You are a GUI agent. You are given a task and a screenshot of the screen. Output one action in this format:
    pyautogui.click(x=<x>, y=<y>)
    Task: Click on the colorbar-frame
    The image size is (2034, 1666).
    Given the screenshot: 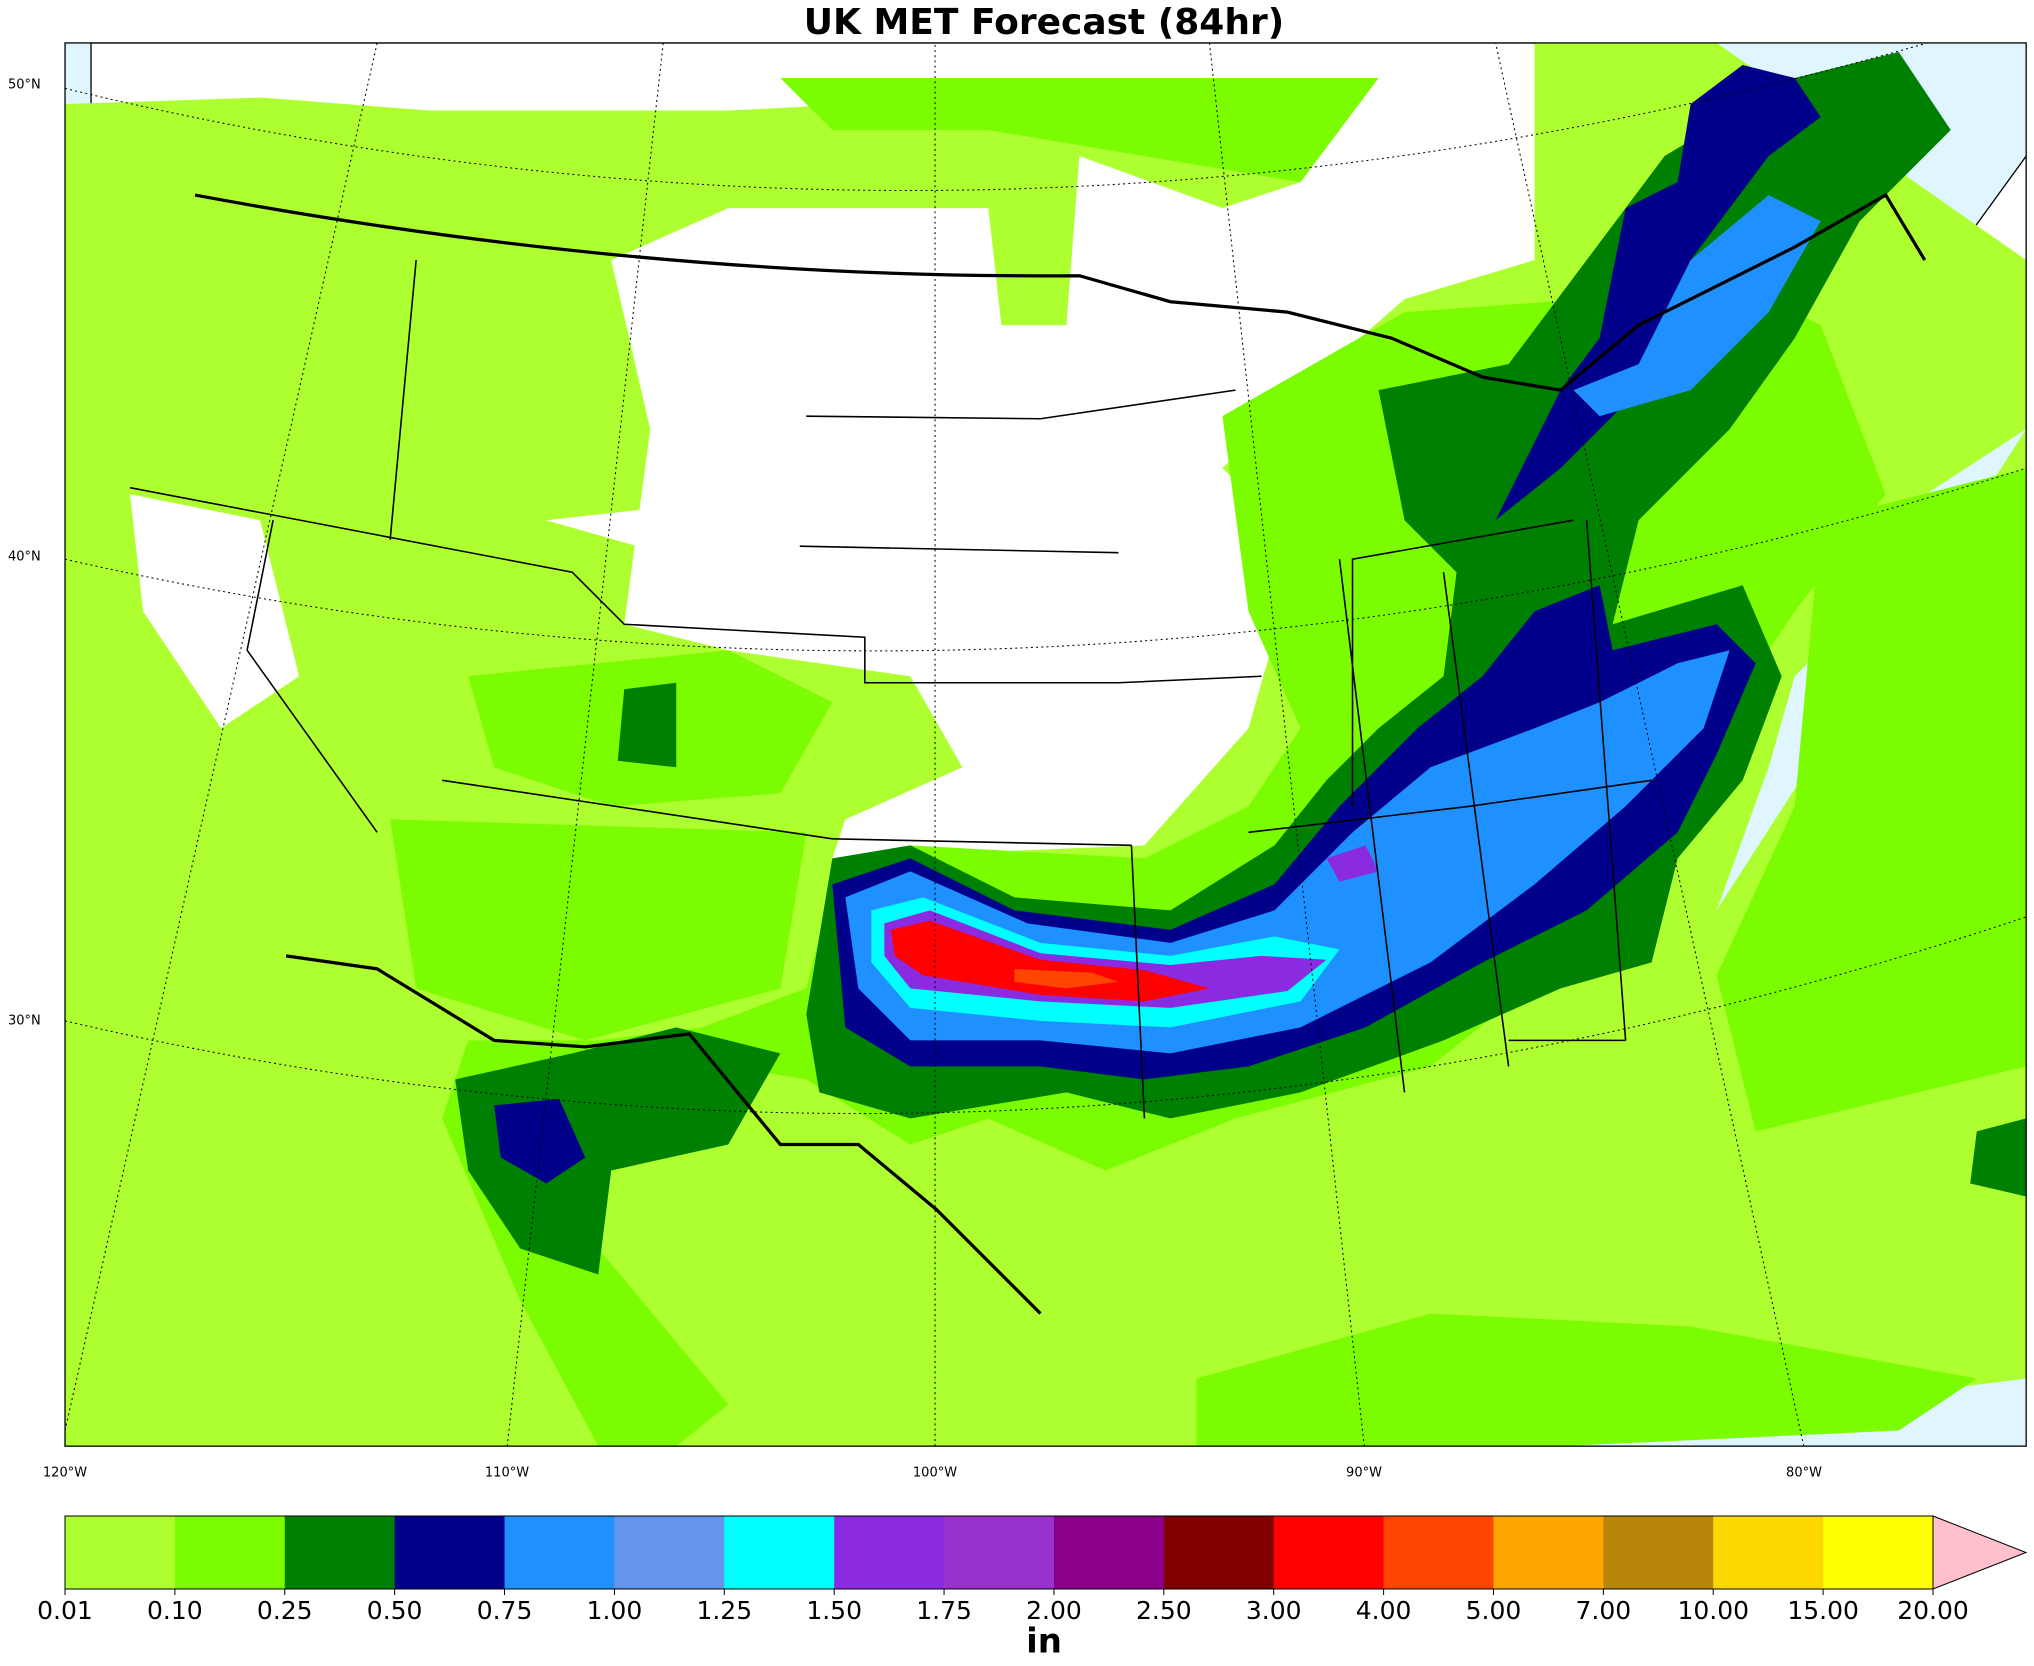 What is the action you would take?
    pyautogui.click(x=999, y=1552)
    